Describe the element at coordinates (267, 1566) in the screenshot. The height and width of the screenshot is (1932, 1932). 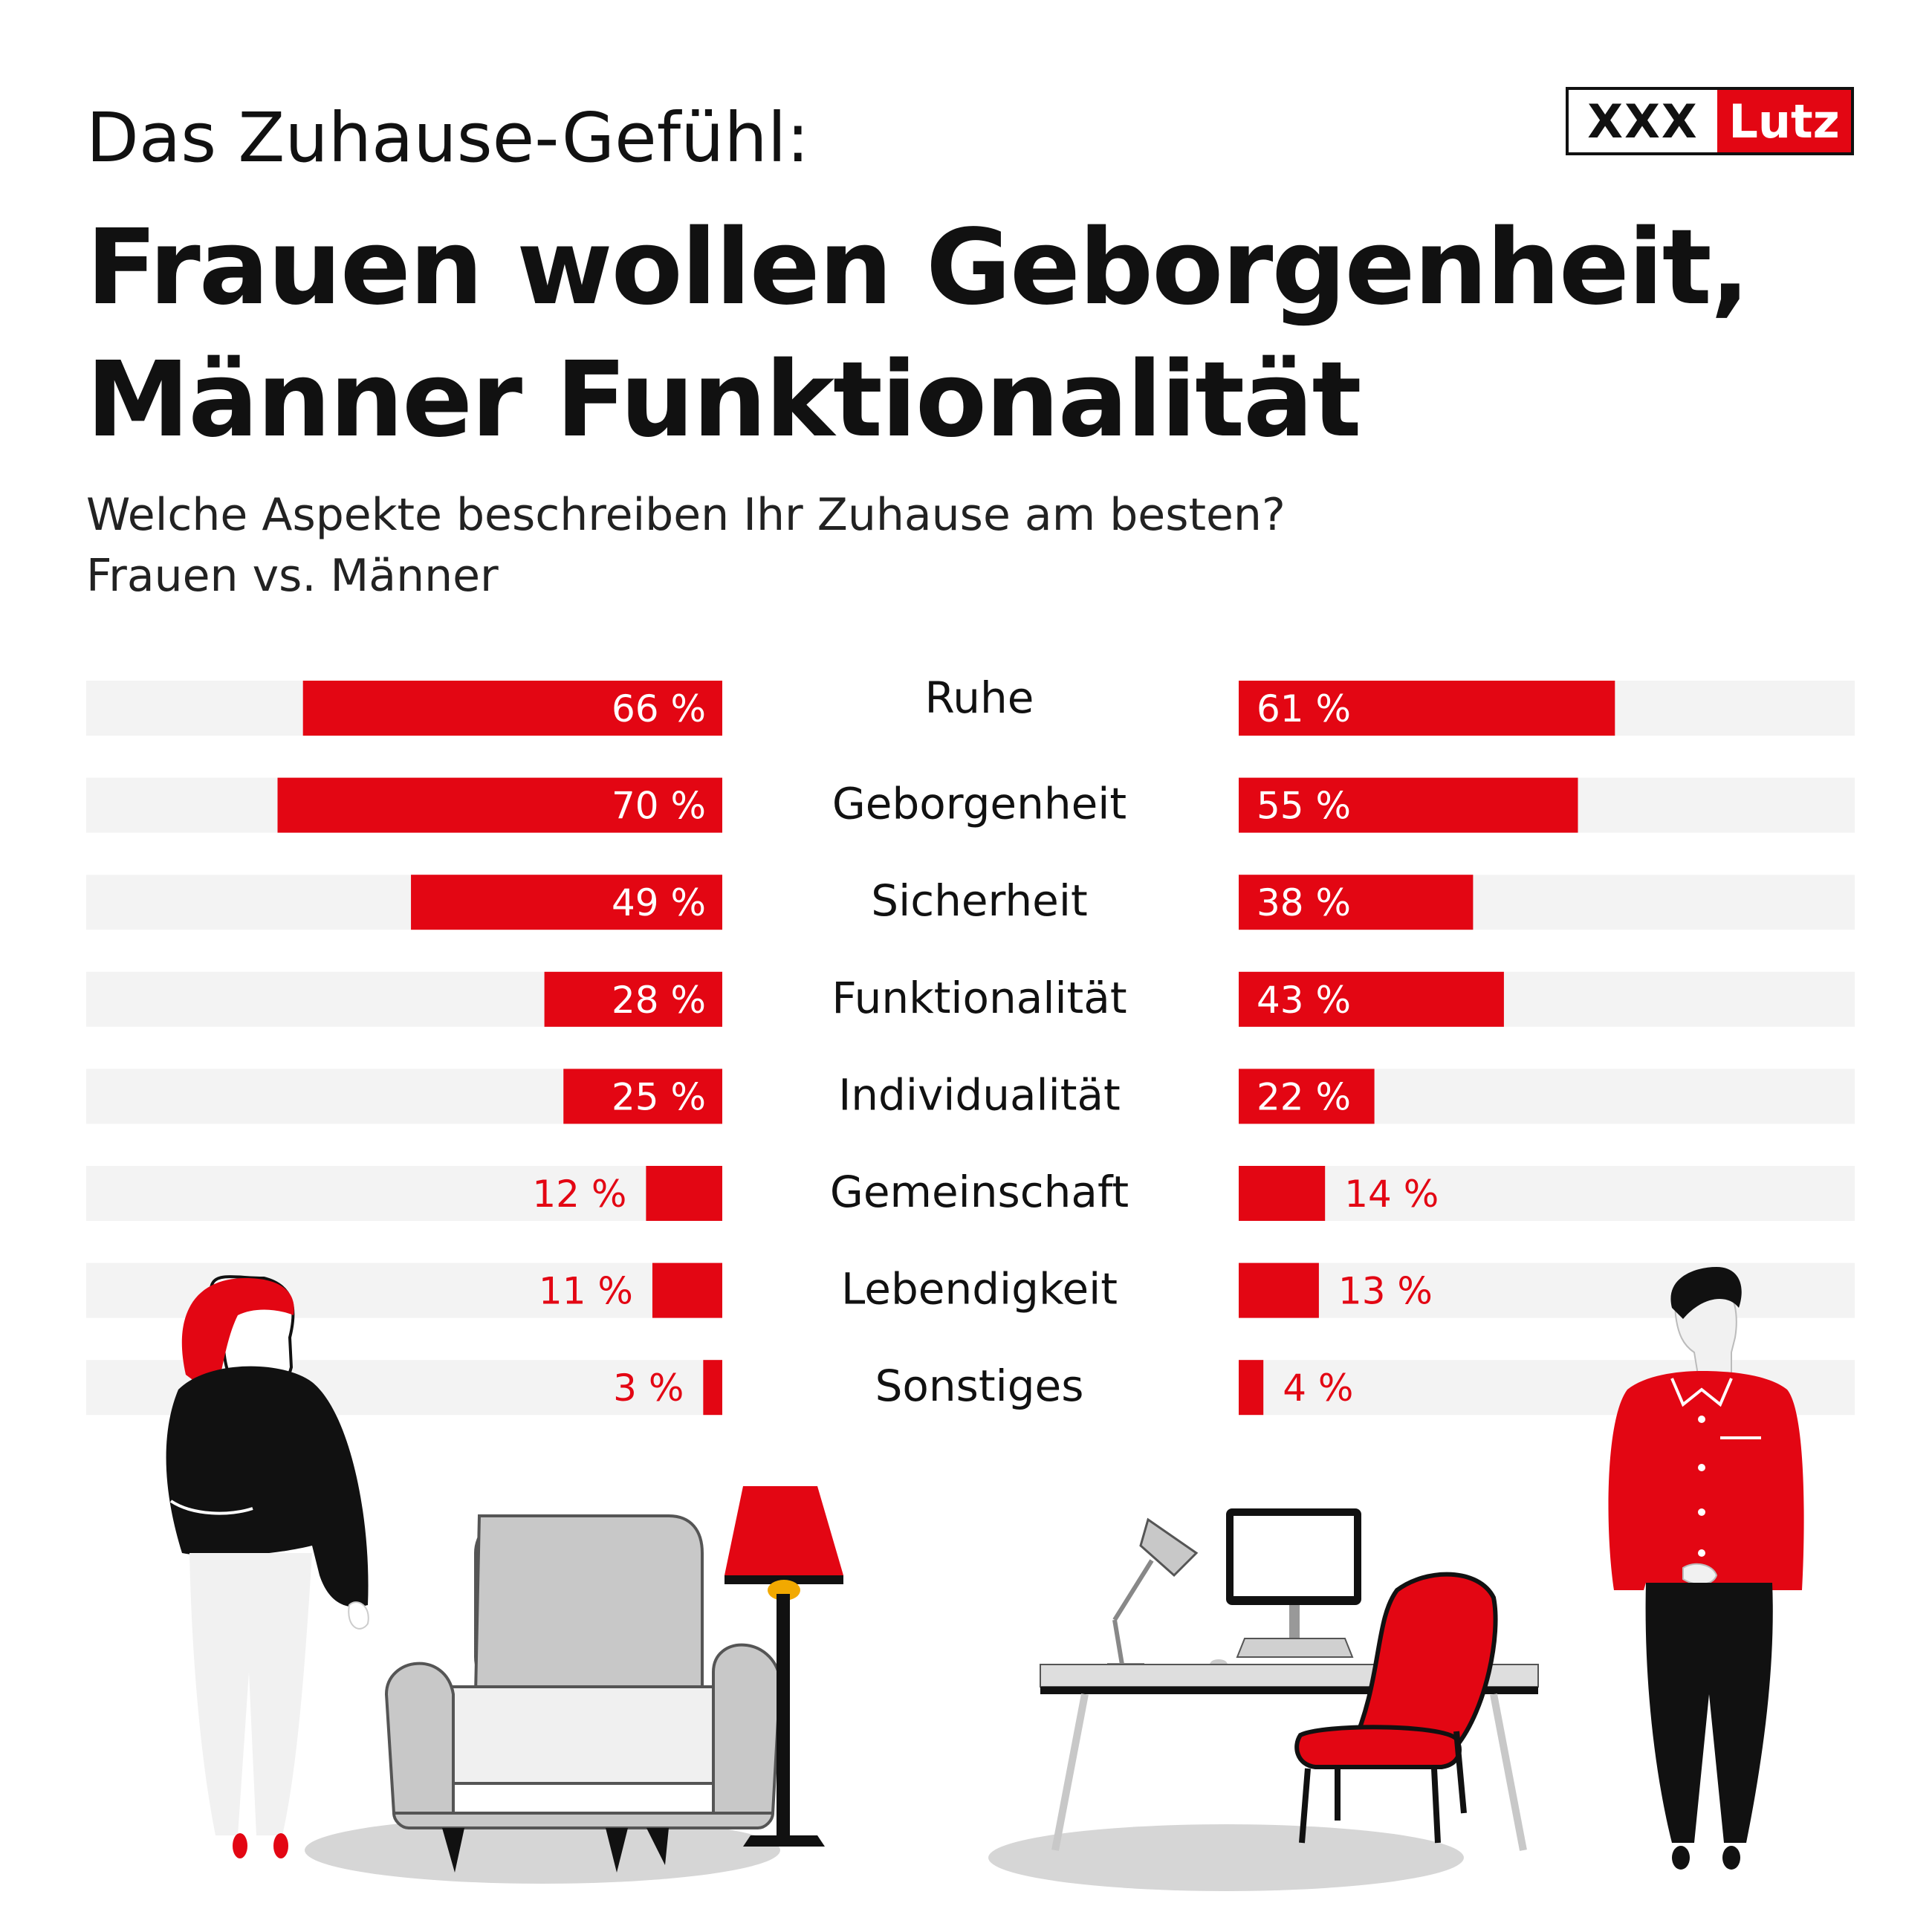
I see `woman-figure-icon` at that location.